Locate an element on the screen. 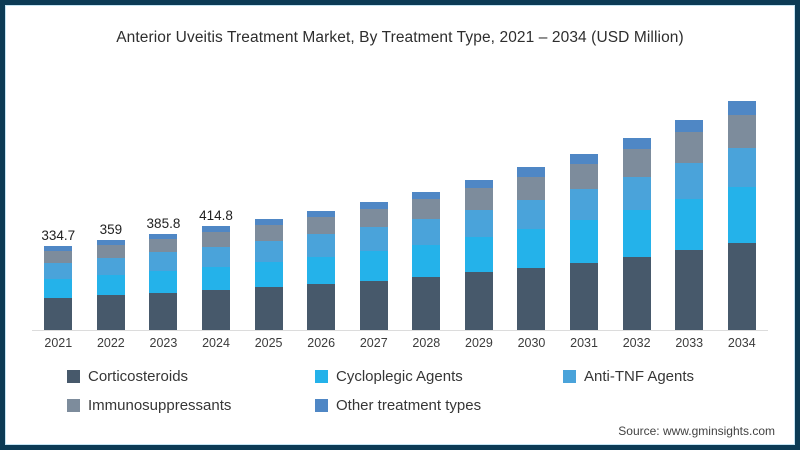 This screenshot has width=800, height=450. bar-segment-2031-cycloplegic-agents is located at coordinates (584, 241).